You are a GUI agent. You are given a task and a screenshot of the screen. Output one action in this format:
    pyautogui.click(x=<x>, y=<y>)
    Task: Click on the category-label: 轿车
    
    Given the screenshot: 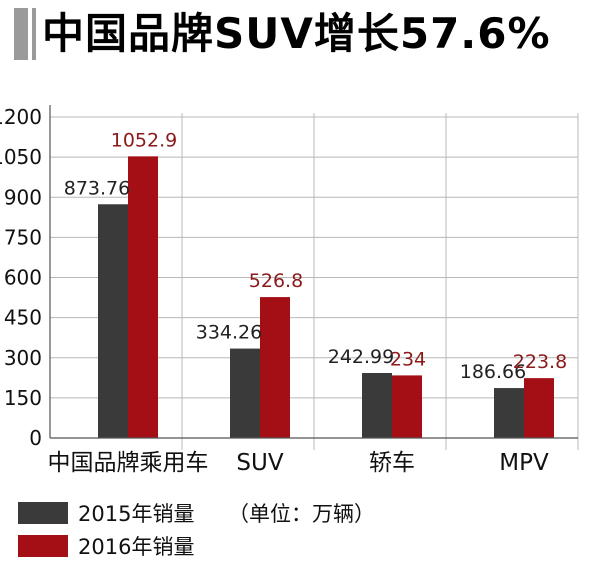 What is the action you would take?
    pyautogui.click(x=392, y=463)
    